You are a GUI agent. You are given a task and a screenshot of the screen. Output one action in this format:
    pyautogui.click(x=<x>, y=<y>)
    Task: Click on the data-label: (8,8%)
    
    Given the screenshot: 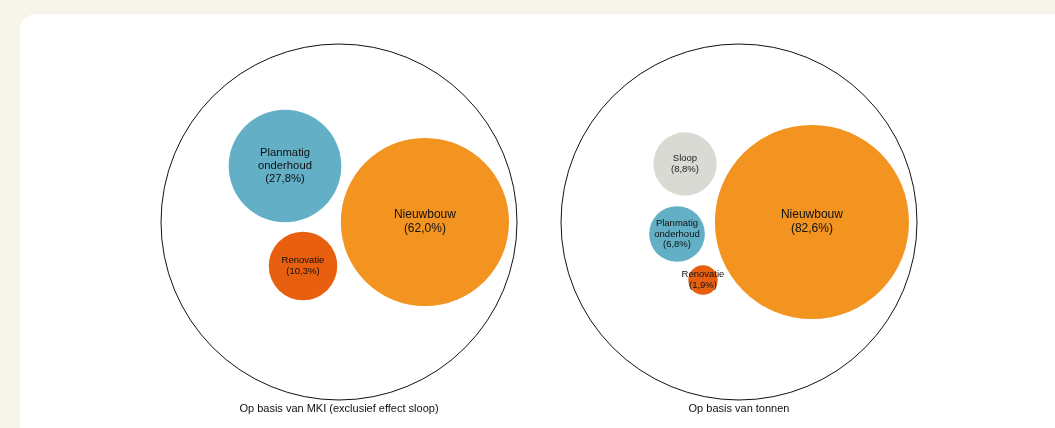 What is the action you would take?
    pyautogui.click(x=685, y=168)
    